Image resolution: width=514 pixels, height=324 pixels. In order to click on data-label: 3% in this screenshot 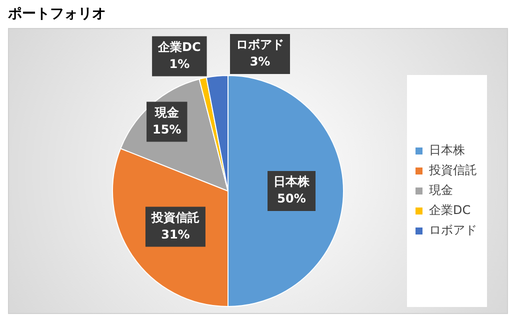, I will do `click(260, 61)`.